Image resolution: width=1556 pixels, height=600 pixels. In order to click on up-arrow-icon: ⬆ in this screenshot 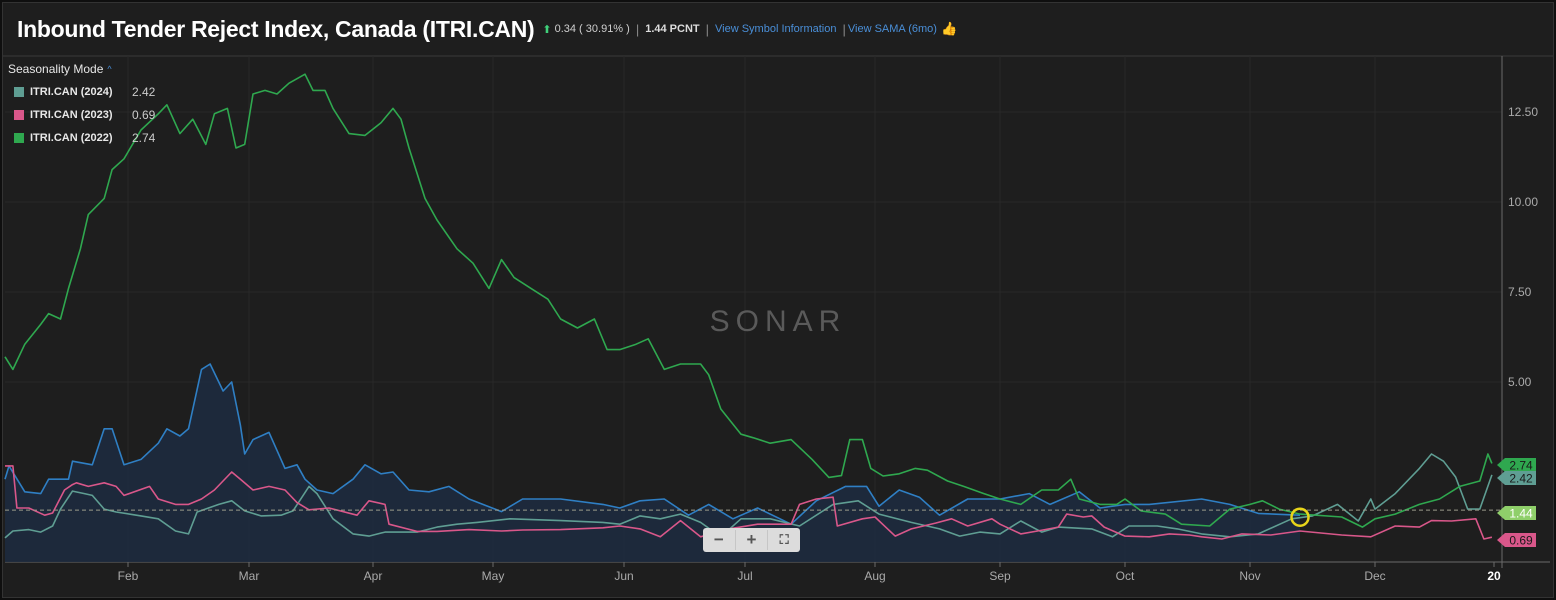, I will do `click(547, 29)`.